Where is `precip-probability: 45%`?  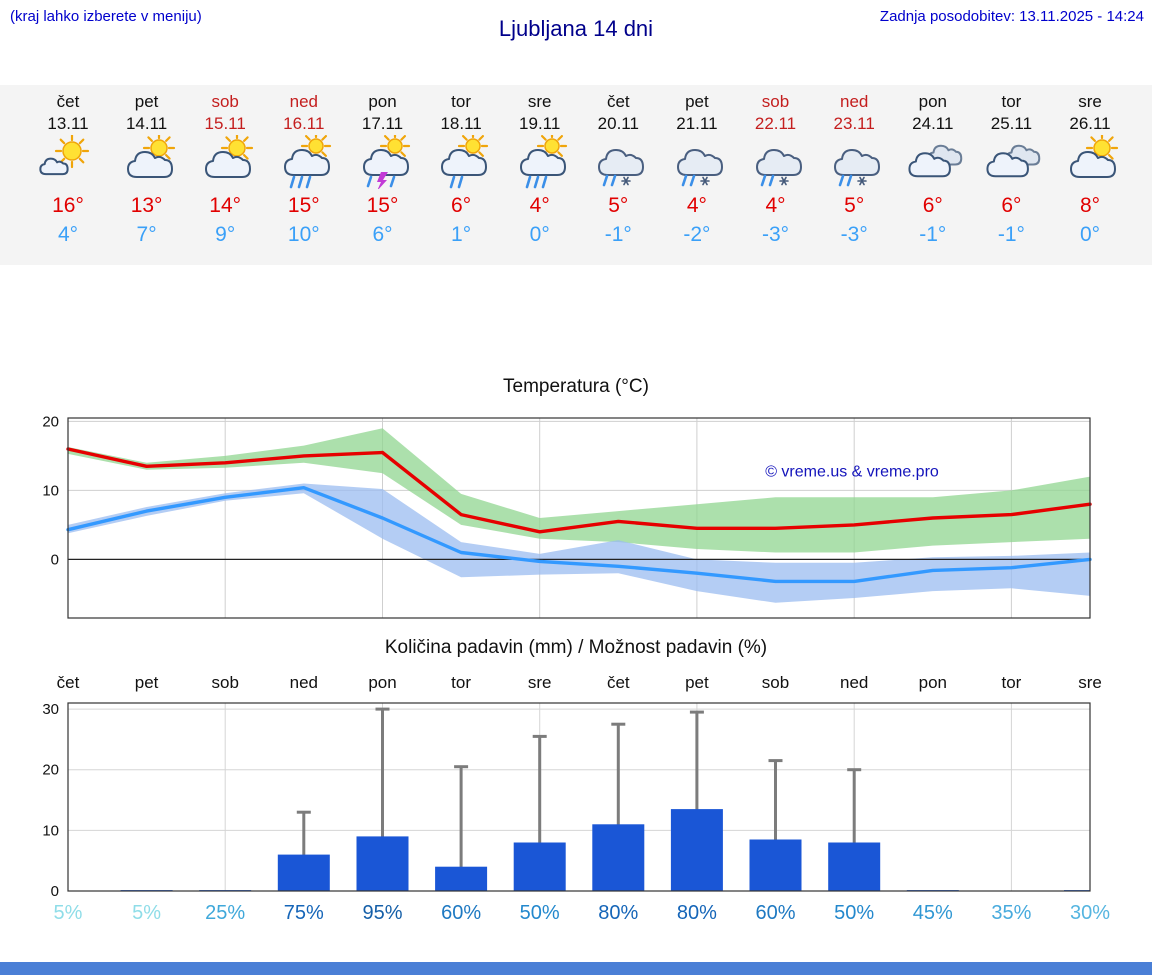
precip-probability: 45% is located at coordinates (933, 913).